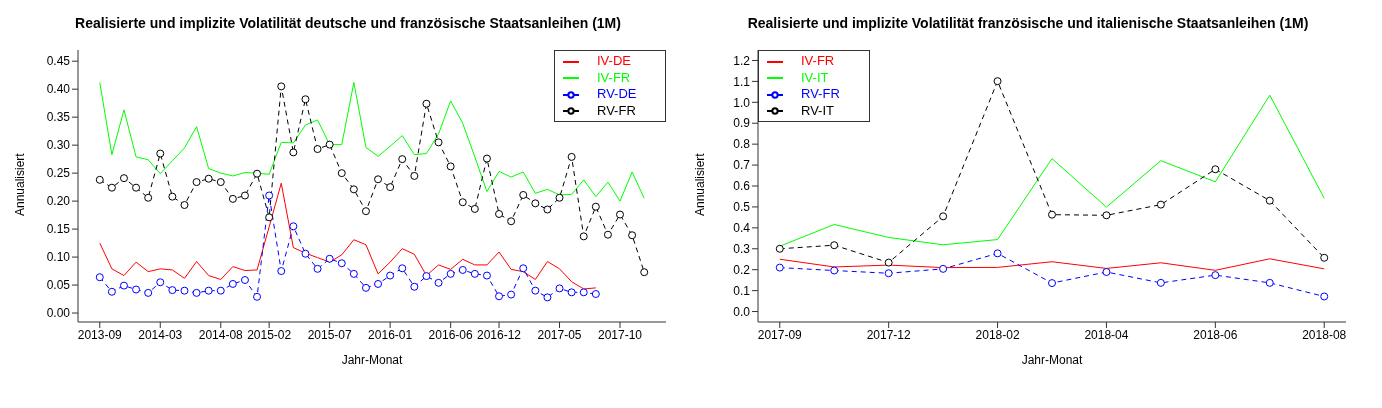  I want to click on legend-label: IV-DE, so click(614, 60).